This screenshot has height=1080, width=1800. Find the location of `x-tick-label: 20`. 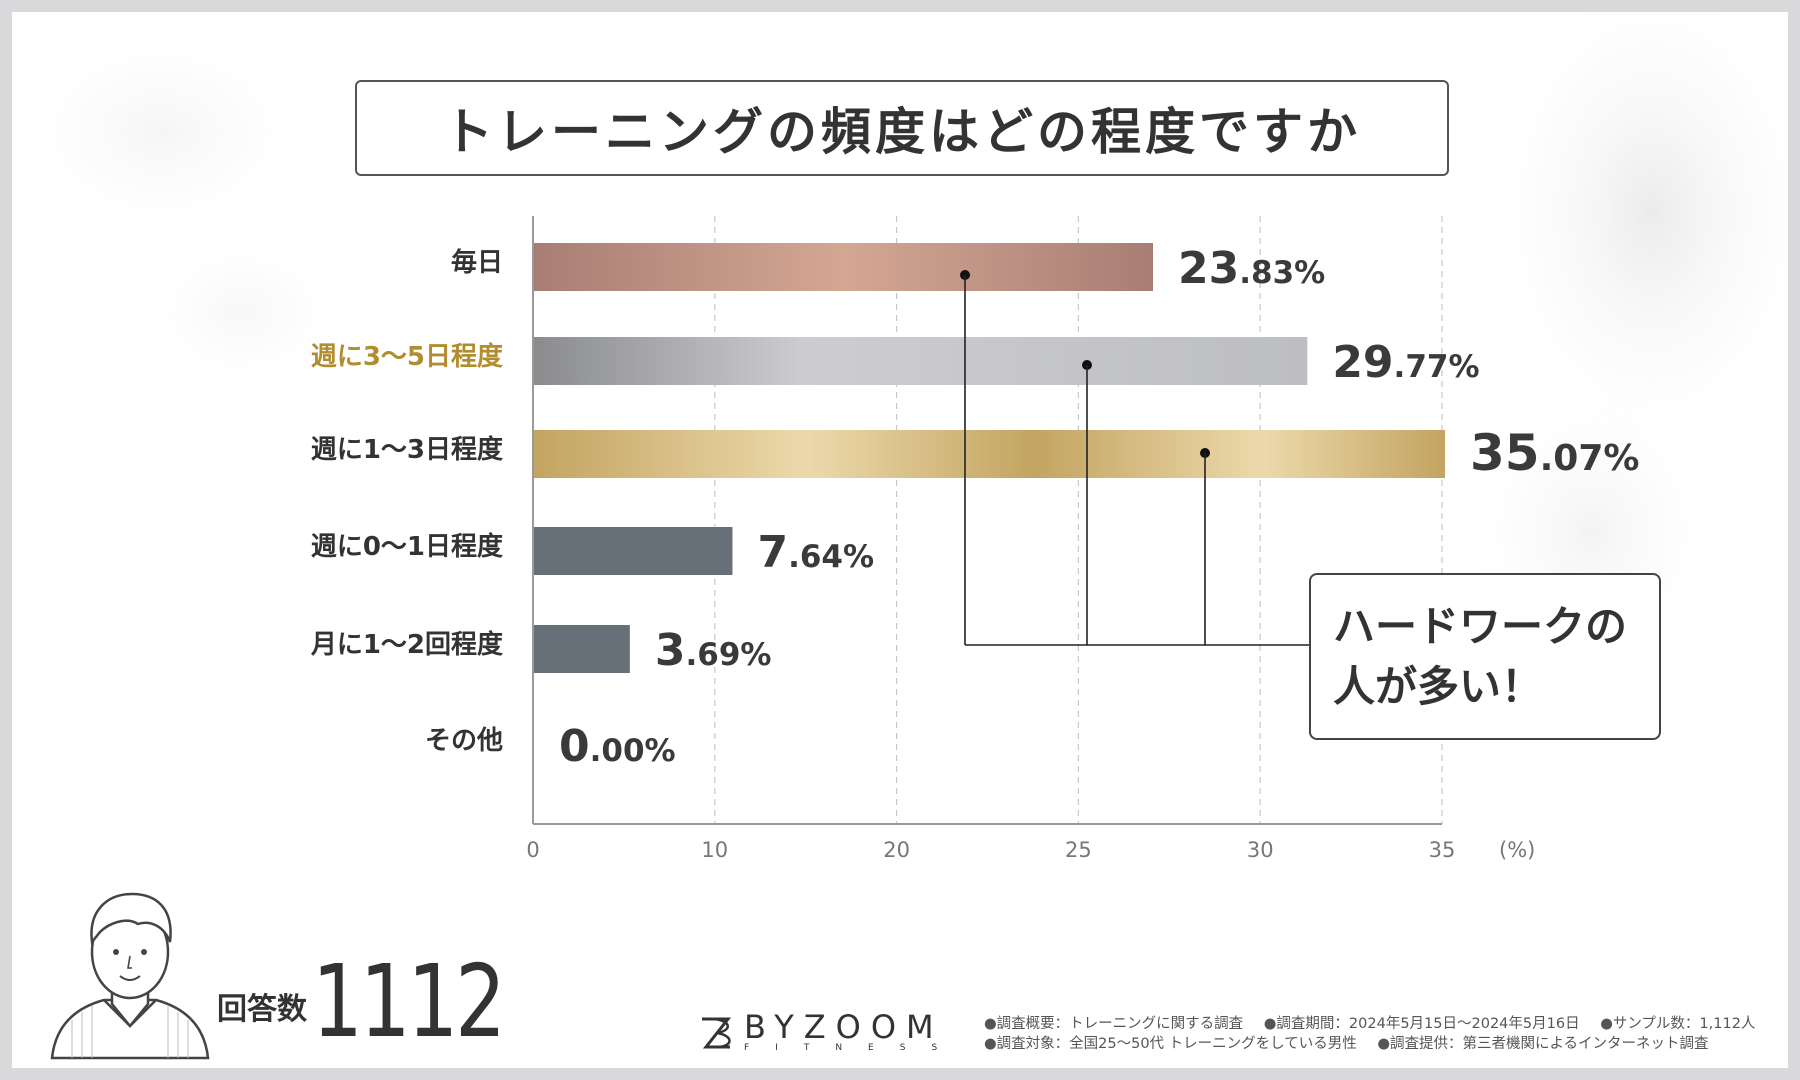

x-tick-label: 20 is located at coordinates (896, 850).